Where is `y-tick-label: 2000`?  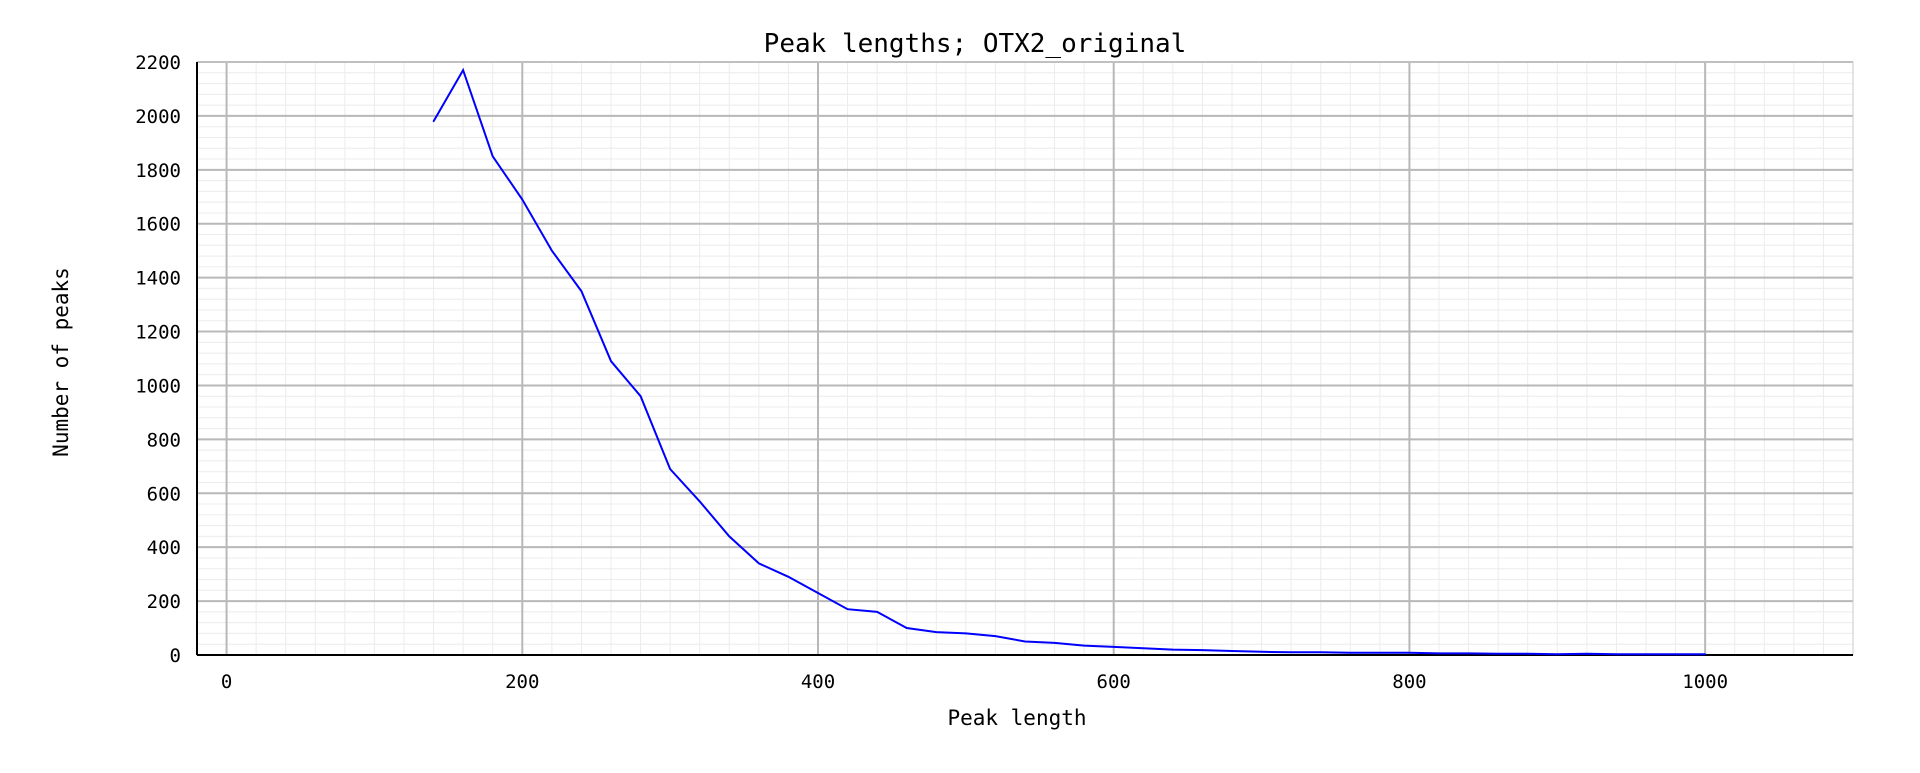 y-tick-label: 2000 is located at coordinates (158, 117).